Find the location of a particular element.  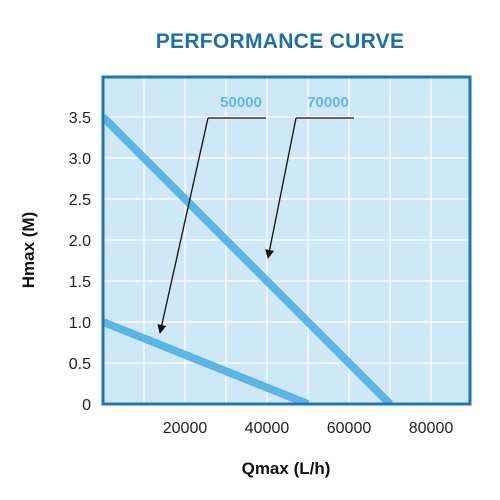

y-tick-label: 3.5 is located at coordinates (80, 118).